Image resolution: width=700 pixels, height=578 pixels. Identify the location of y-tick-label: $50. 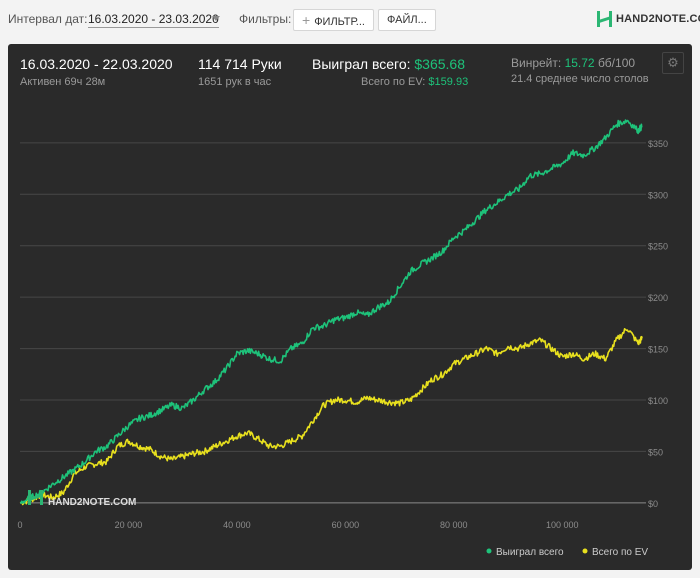
(655, 452).